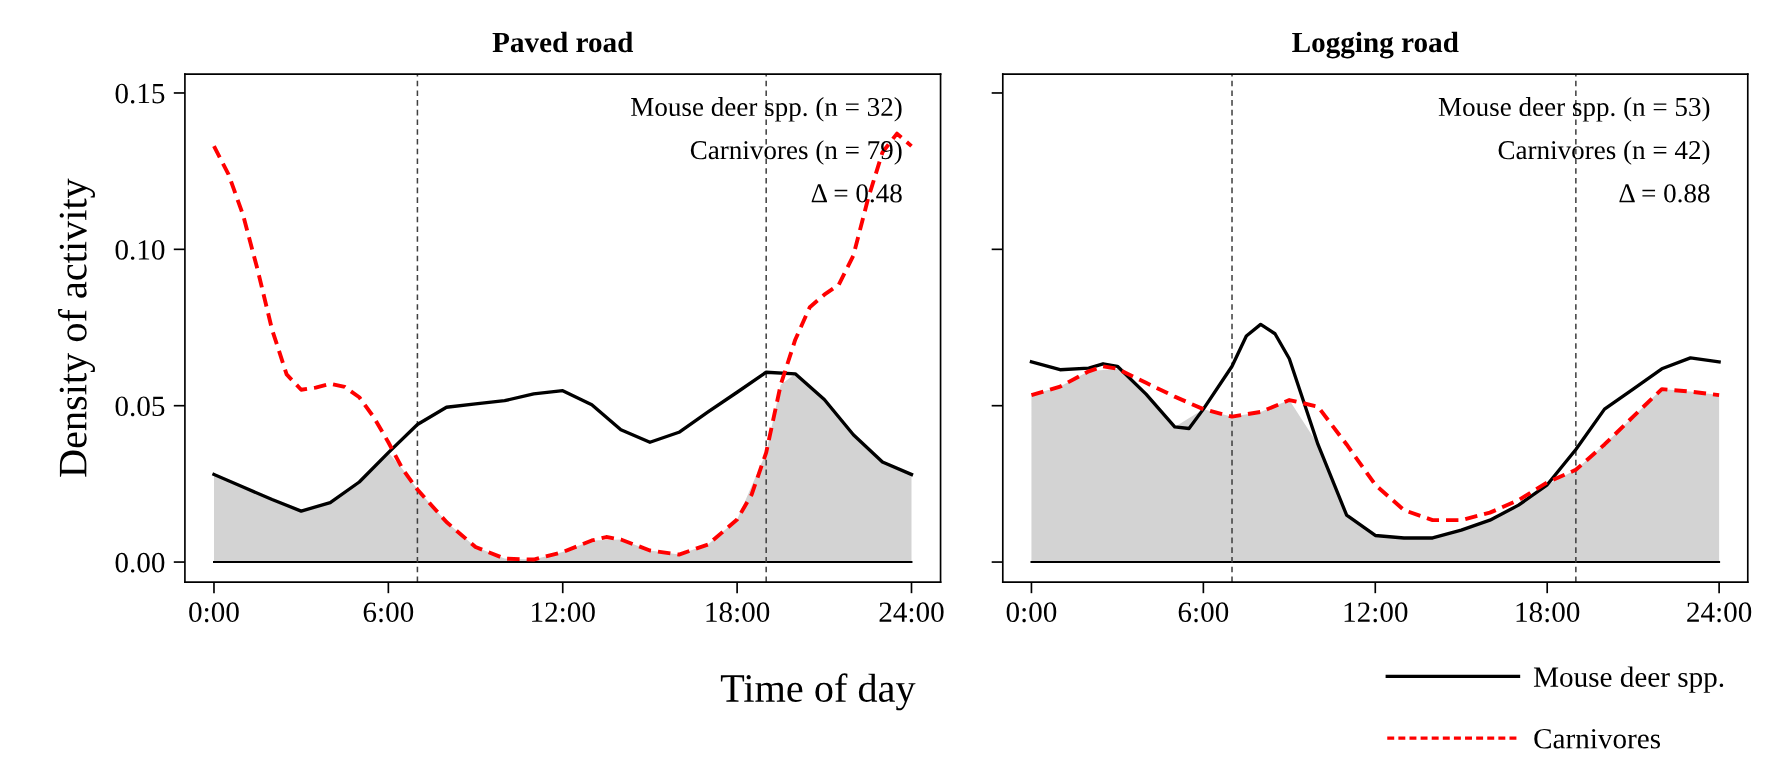 The width and height of the screenshot is (1778, 773). Describe the element at coordinates (1664, 193) in the screenshot. I see `annotation: Δ = 0.88` at that location.